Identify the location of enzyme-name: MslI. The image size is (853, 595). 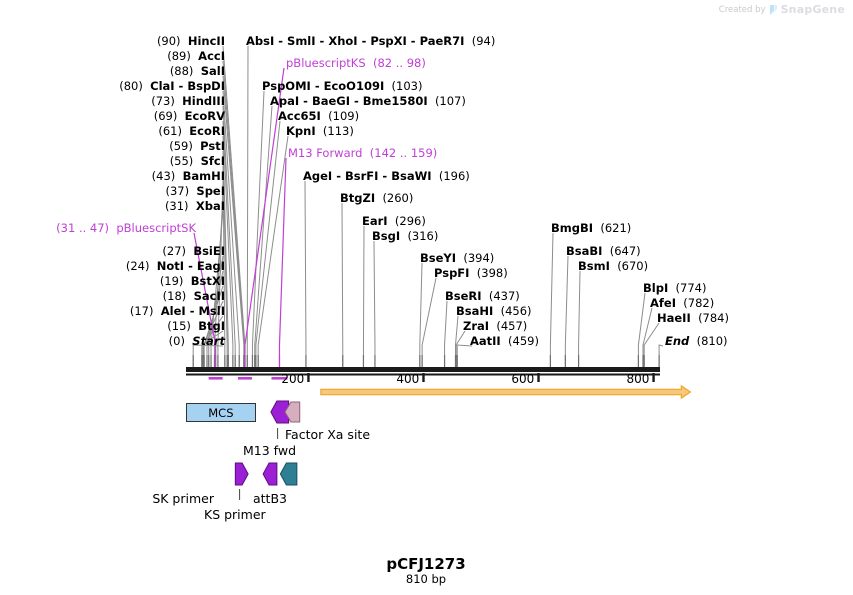
(211, 311).